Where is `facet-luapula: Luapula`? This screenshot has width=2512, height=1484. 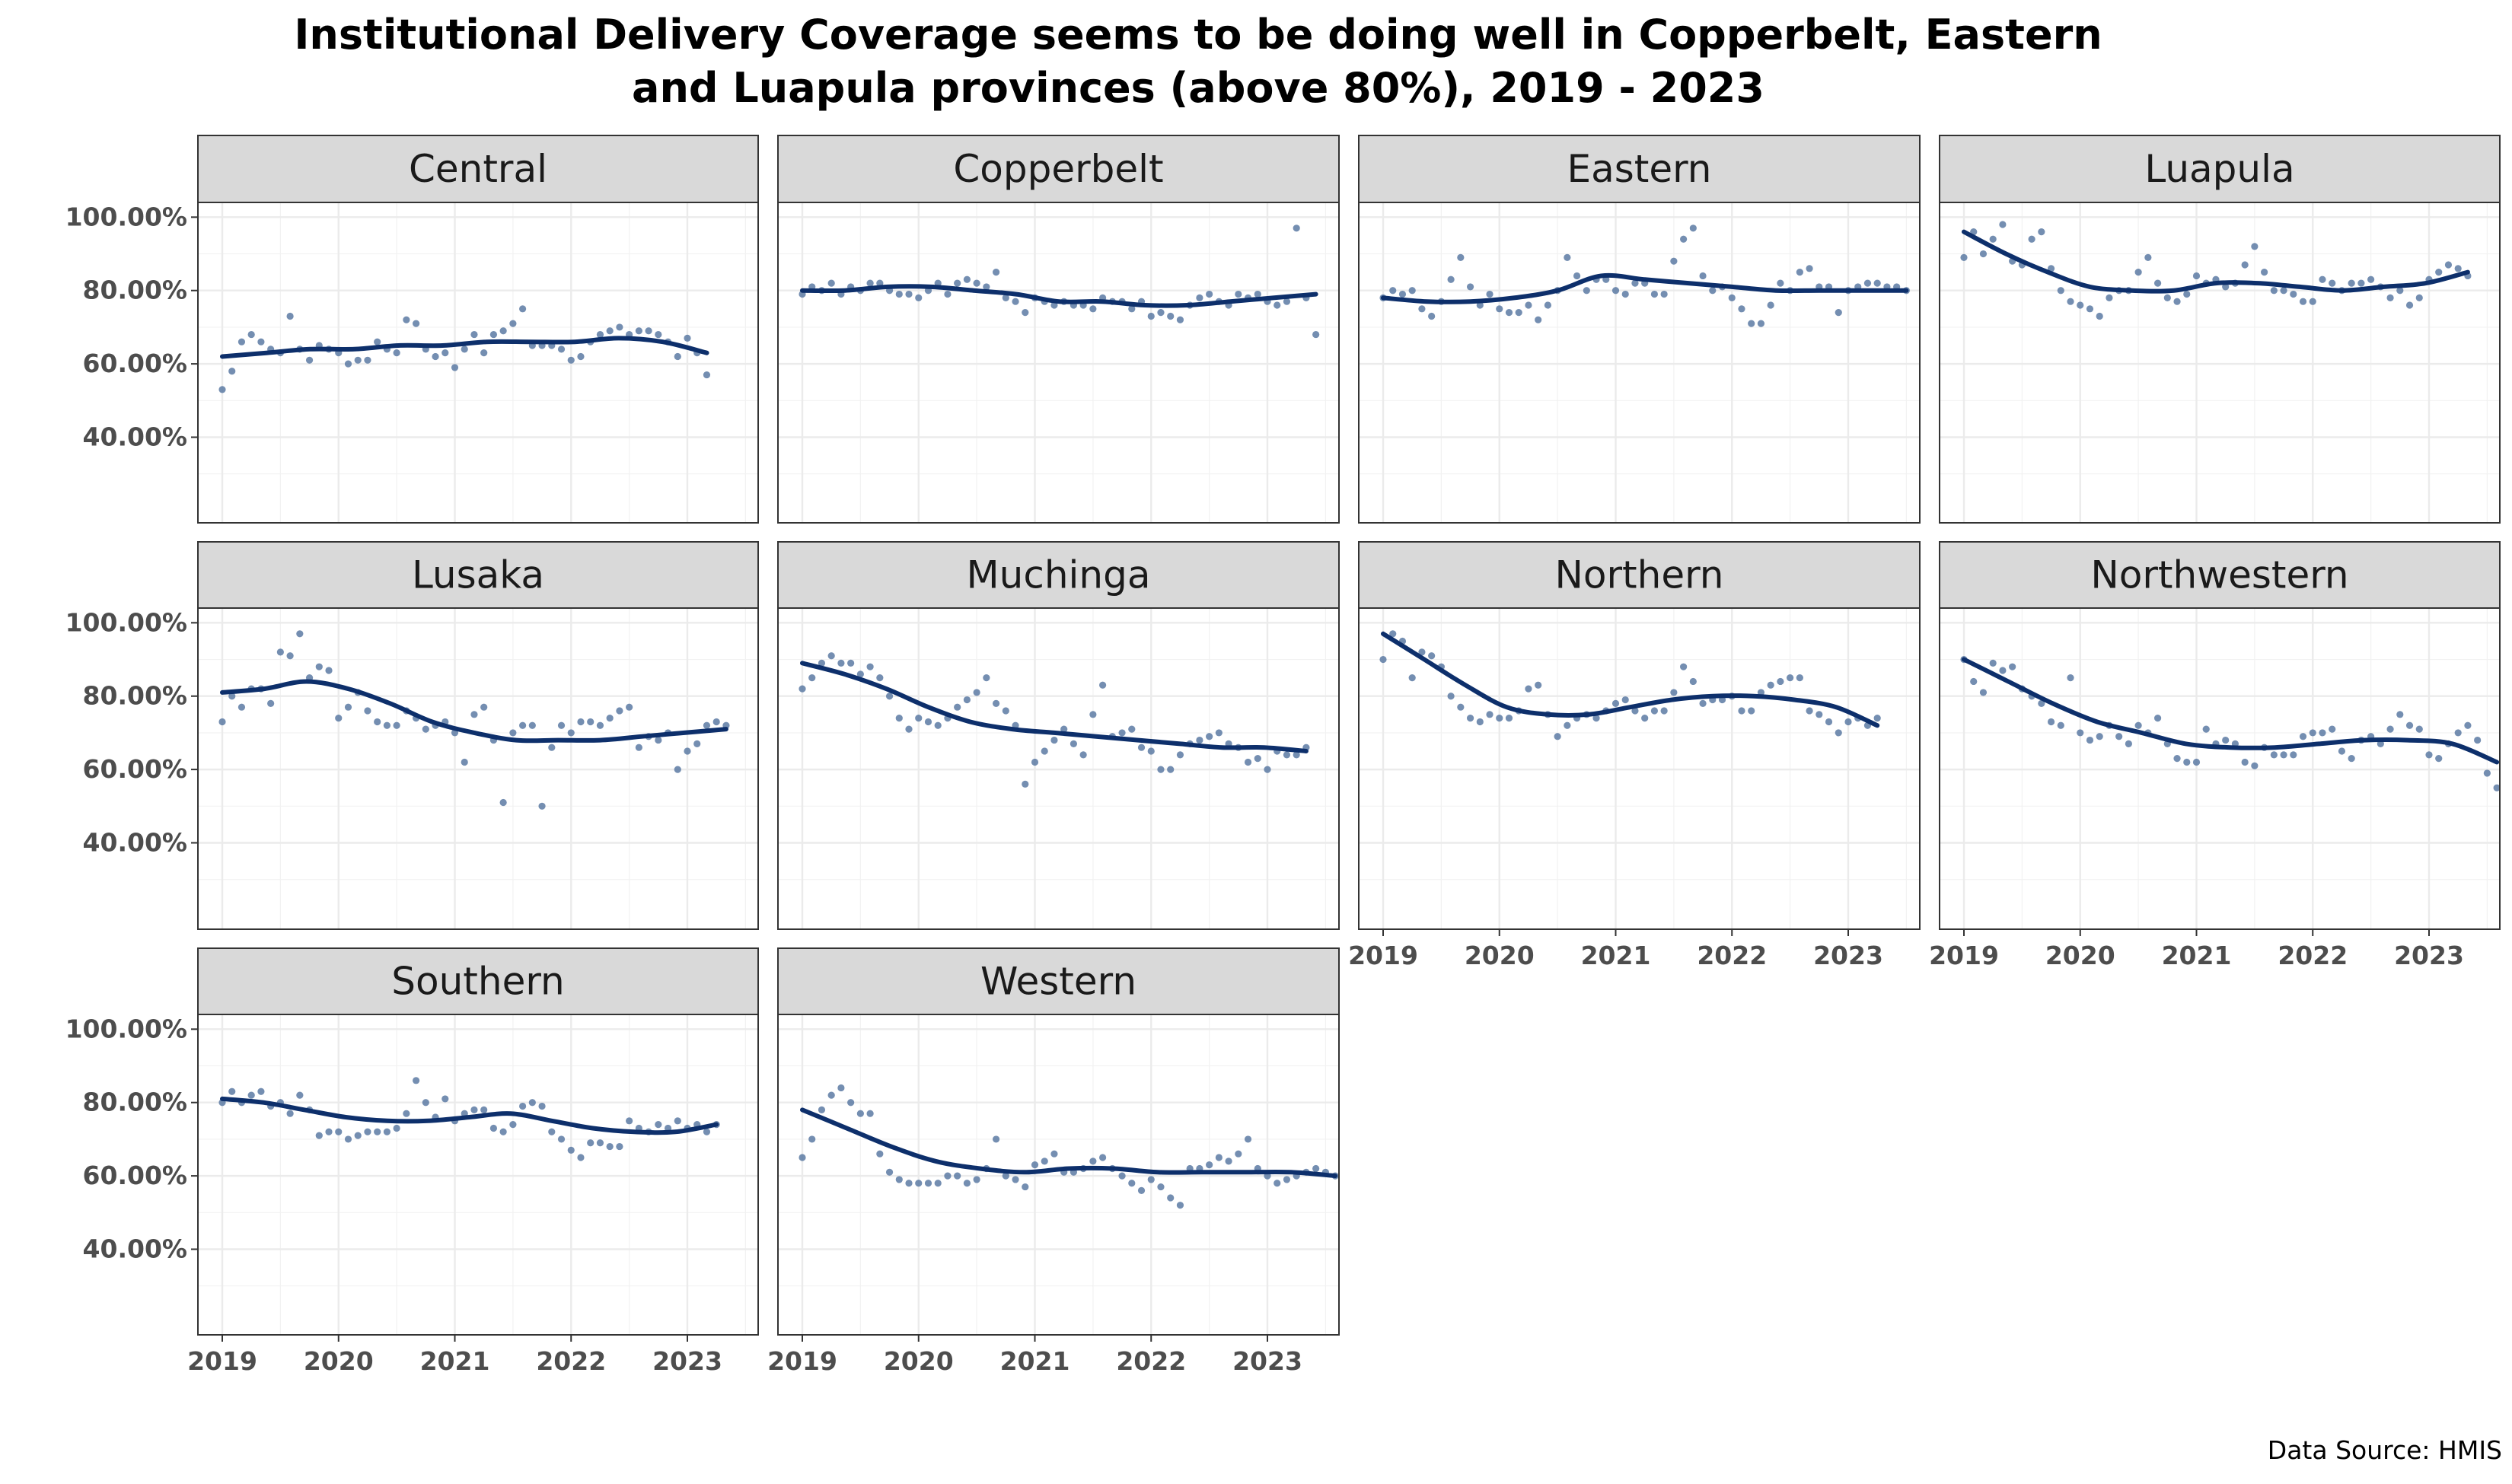
facet-luapula: Luapula is located at coordinates (2220, 329).